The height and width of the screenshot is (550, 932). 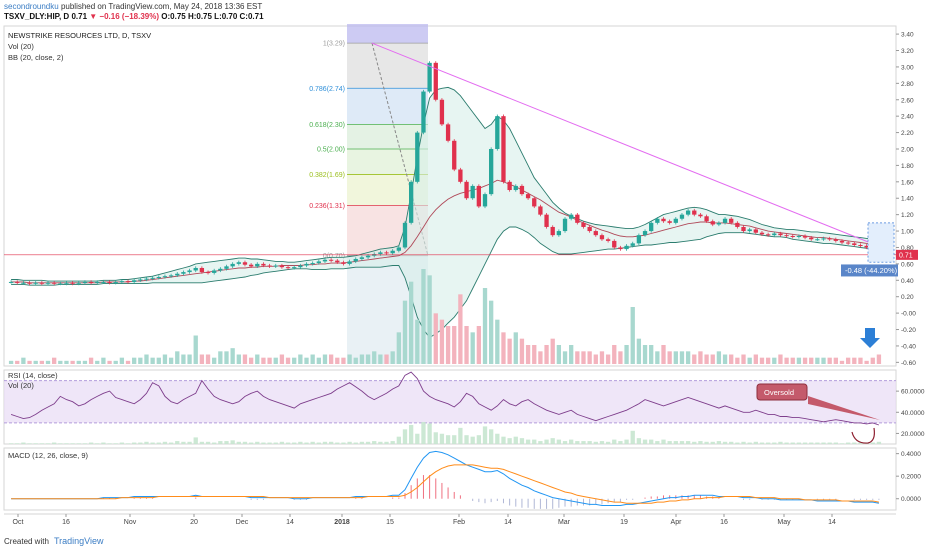 What do you see at coordinates (908, 363) in the screenshot?
I see `price-axis-label: -0.60` at bounding box center [908, 363].